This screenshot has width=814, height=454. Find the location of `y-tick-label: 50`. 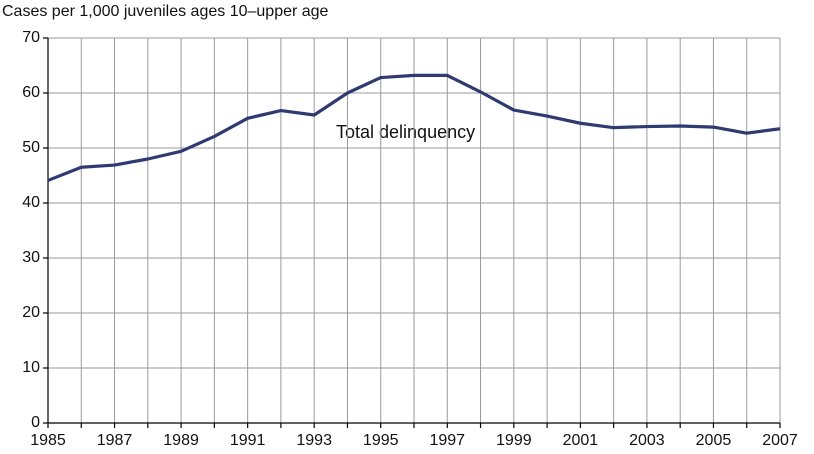

y-tick-label: 50 is located at coordinates (31, 147).